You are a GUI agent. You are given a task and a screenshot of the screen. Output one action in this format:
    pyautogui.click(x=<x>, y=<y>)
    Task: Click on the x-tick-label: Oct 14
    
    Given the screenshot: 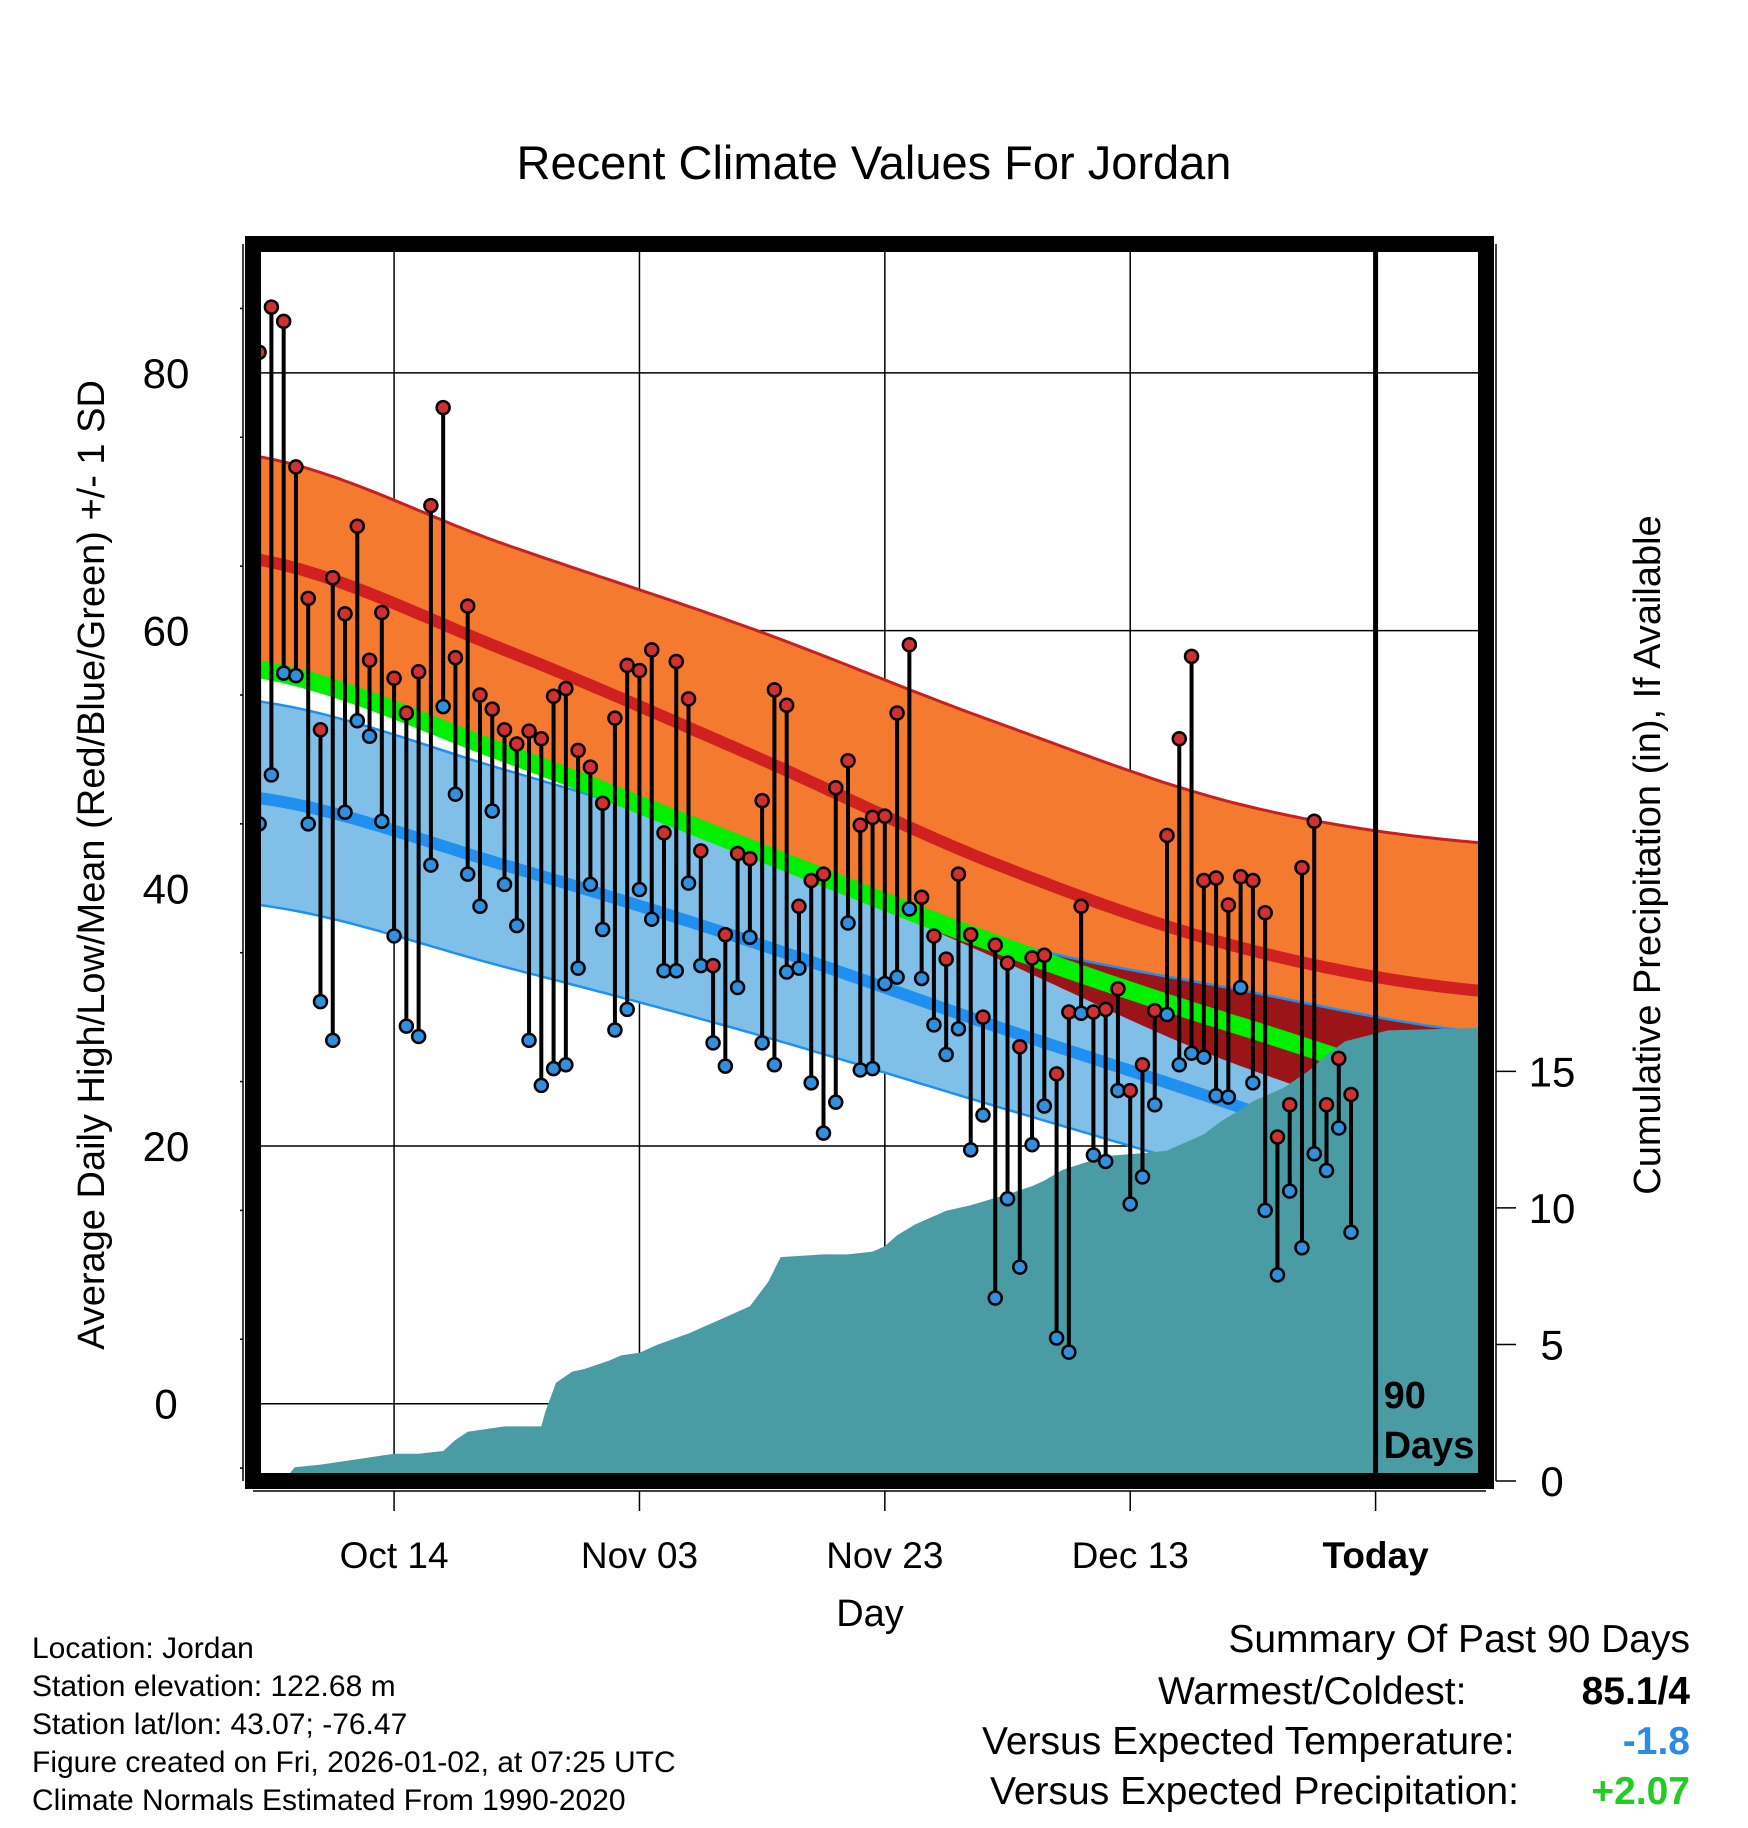 What is the action you would take?
    pyautogui.click(x=394, y=1555)
    